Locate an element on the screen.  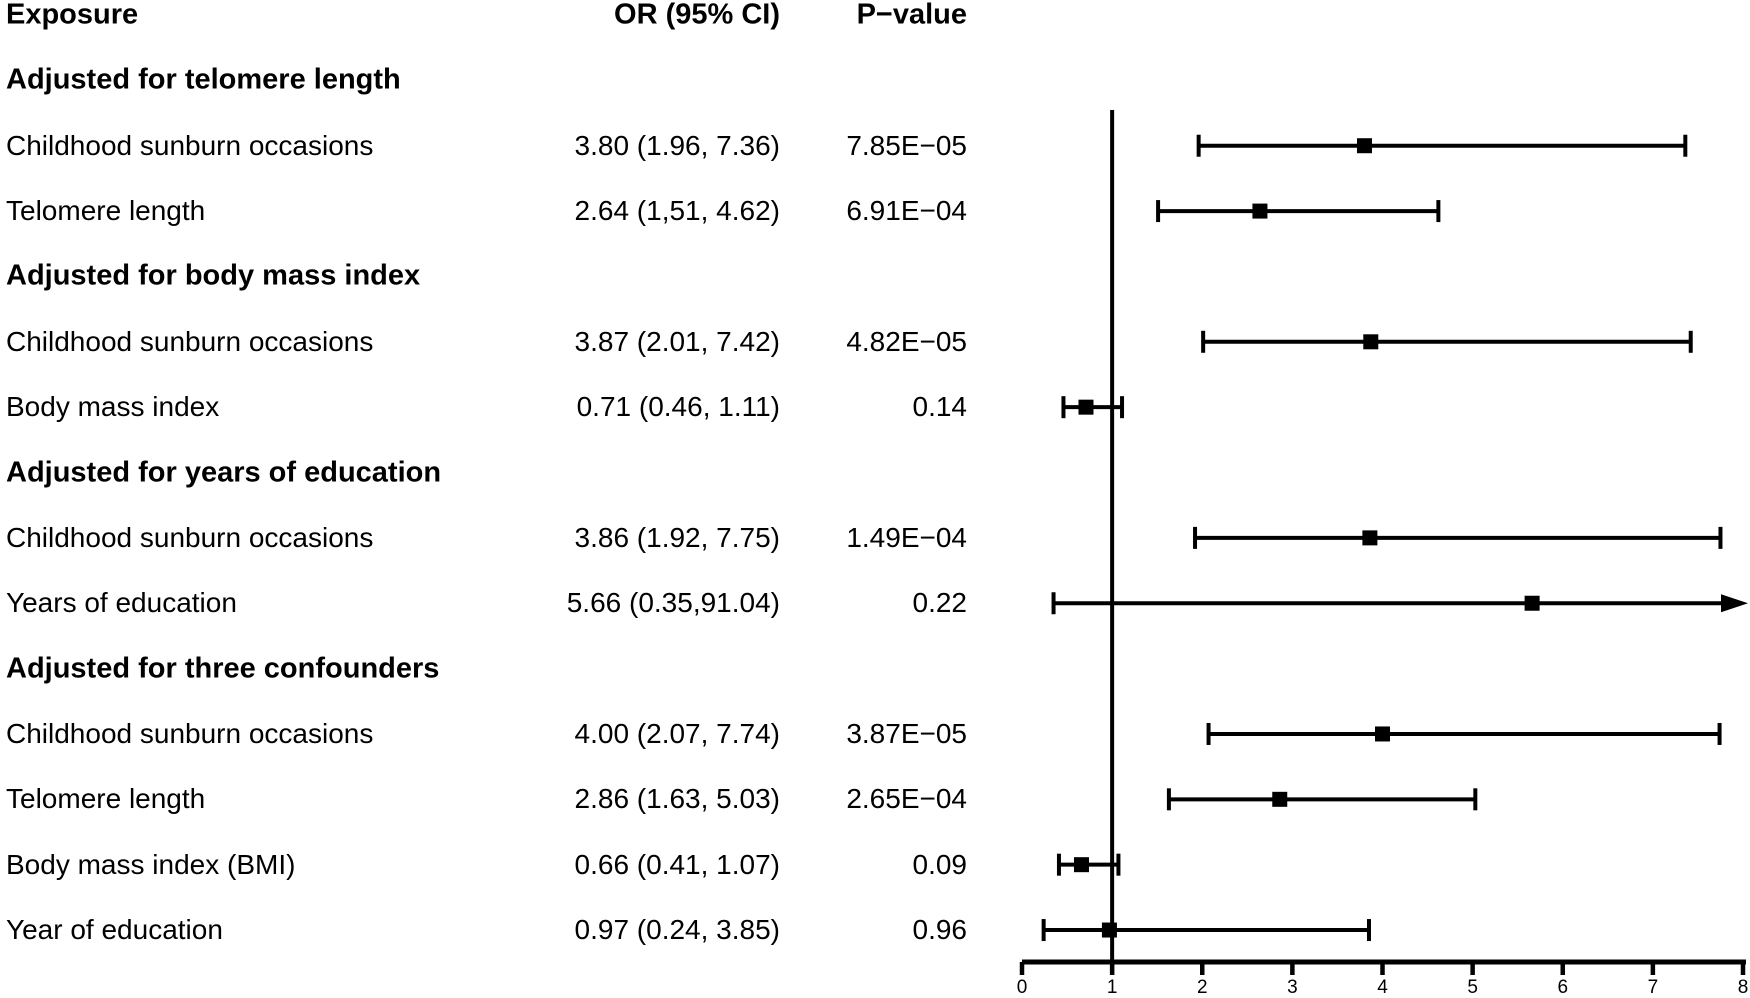
x-axis-tick-label: 5 is located at coordinates (1472, 987).